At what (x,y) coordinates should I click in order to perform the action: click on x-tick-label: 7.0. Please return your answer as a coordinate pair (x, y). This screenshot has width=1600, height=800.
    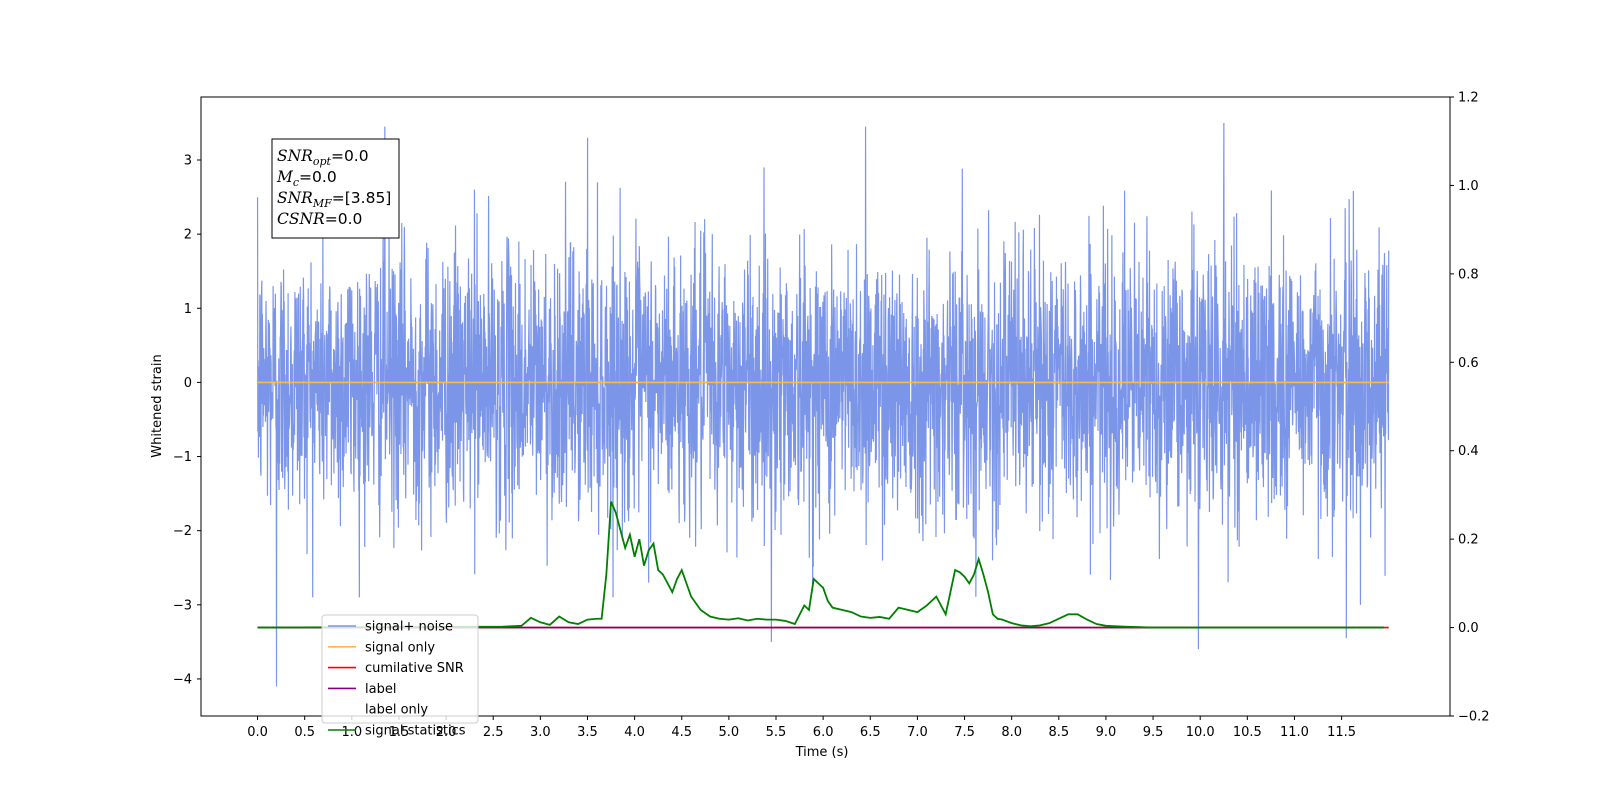
    Looking at the image, I should click on (917, 732).